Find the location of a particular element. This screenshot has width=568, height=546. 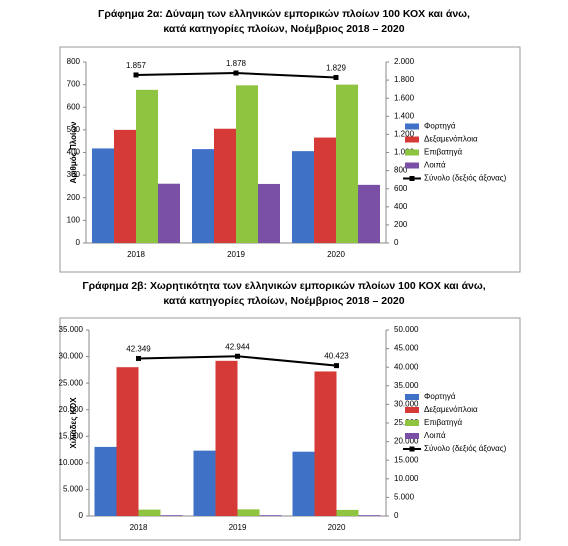

y-axis-label: Χιλιάδες ΚΟΧ is located at coordinates (73, 423).